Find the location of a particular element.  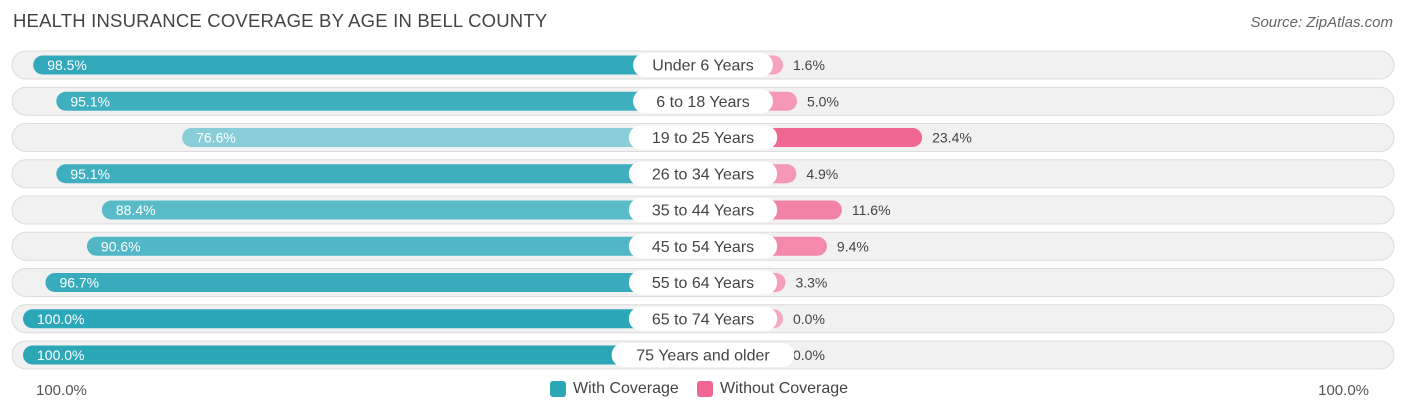

value-label-without-coverage: 4.9% is located at coordinates (822, 174).